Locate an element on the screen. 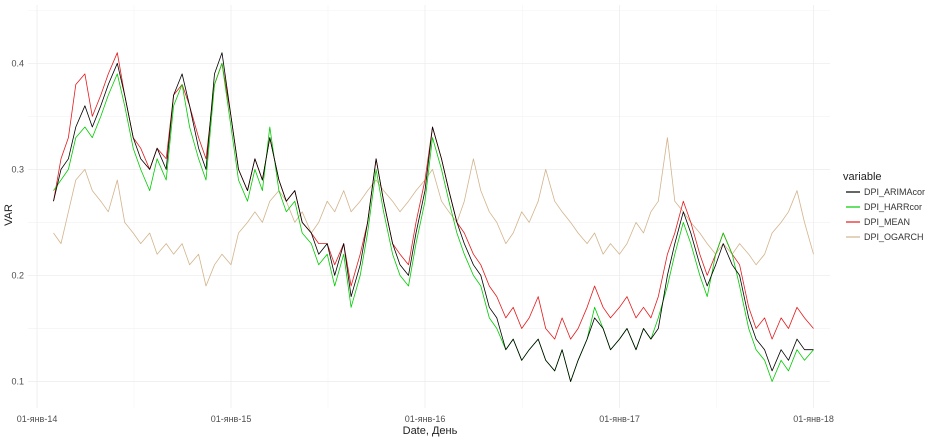 The height and width of the screenshot is (441, 930). y-tick-label: 0.1 is located at coordinates (17, 381).